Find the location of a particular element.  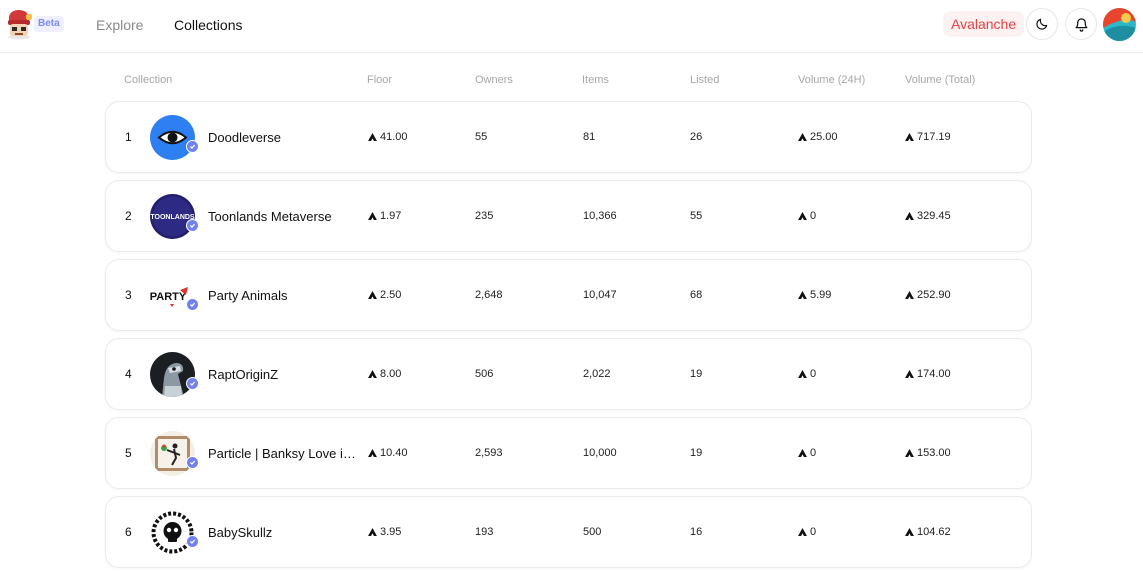

collection-thumbnail: PARTY is located at coordinates (172, 295).